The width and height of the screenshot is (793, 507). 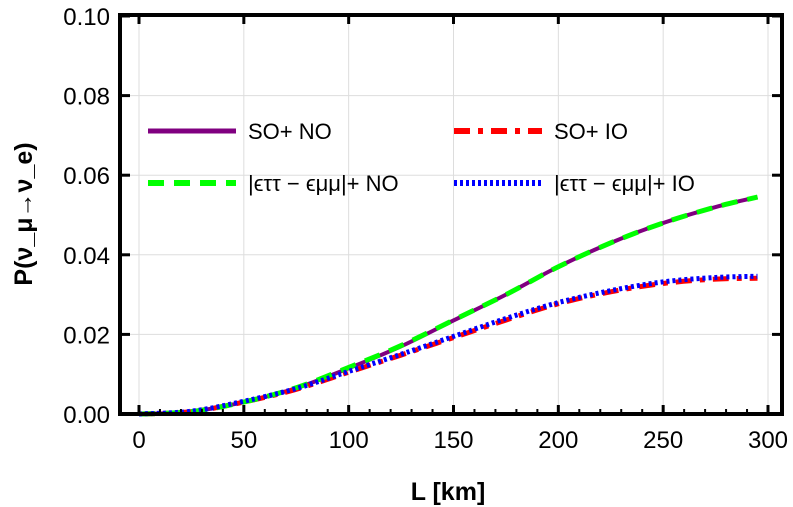 I want to click on legend-label-0: SO+ NO, so click(x=290, y=131).